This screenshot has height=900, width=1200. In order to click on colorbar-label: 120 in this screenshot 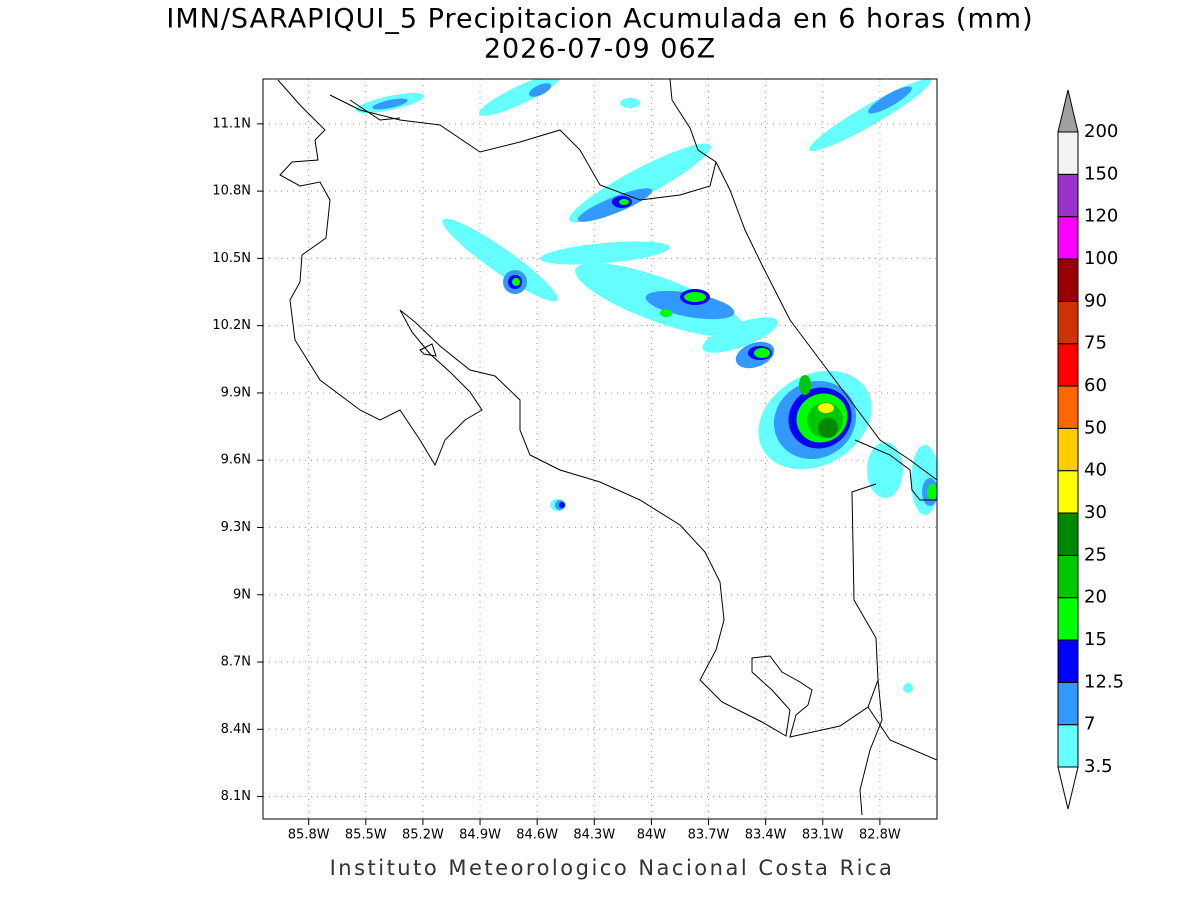, I will do `click(1101, 216)`.